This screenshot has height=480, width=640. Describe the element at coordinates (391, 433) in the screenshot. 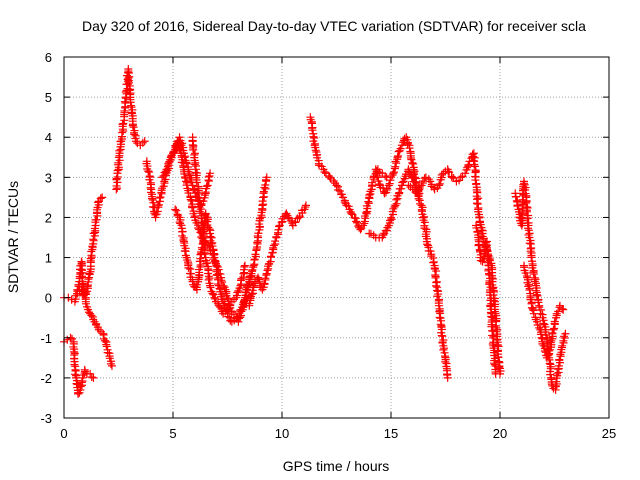

I see `x-tick-label: 15` at that location.